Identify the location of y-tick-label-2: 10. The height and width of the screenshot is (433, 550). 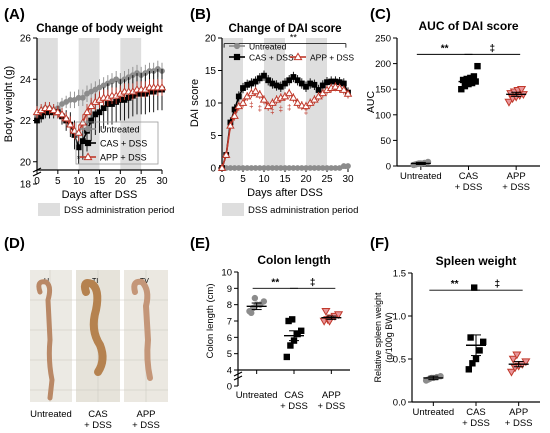
(211, 104).